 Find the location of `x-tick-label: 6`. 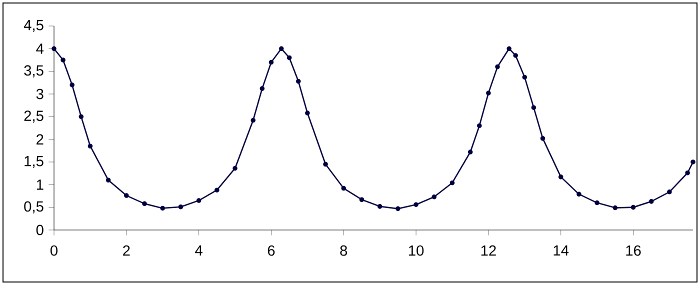

x-tick-label: 6 is located at coordinates (271, 250).